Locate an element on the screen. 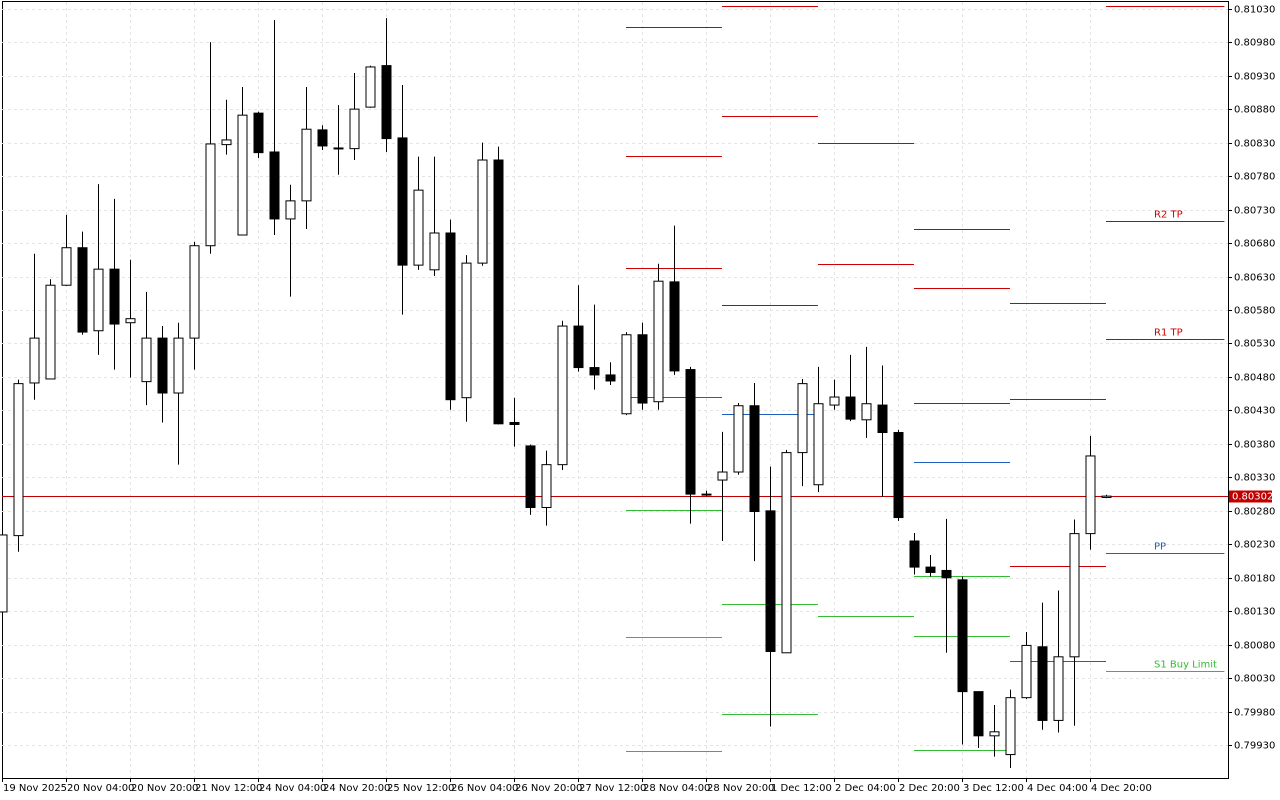 Image resolution: width=1280 pixels, height=800 pixels. x-tick-label: 4 Dec 20:00 is located at coordinates (1121, 788).